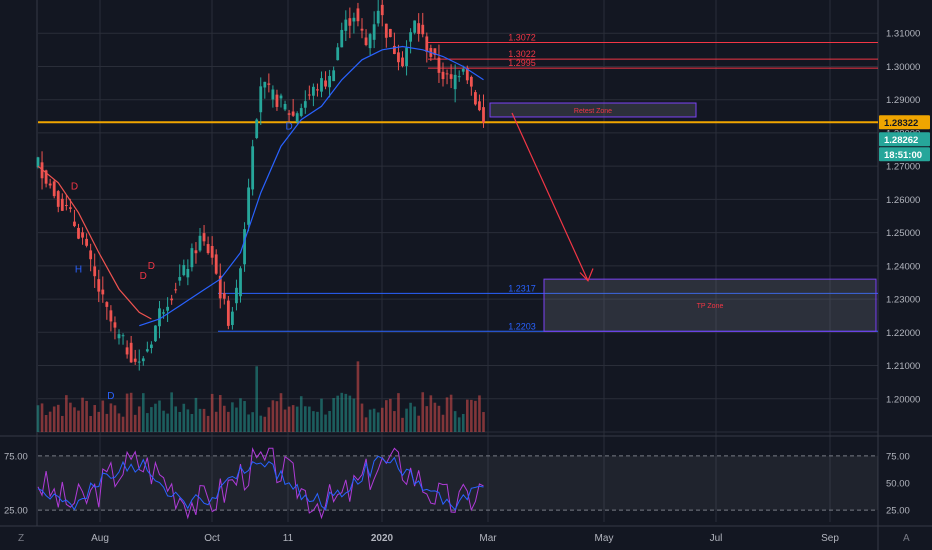 The width and height of the screenshot is (932, 550). What do you see at coordinates (212, 538) in the screenshot?
I see `time-tick-label: Oct` at bounding box center [212, 538].